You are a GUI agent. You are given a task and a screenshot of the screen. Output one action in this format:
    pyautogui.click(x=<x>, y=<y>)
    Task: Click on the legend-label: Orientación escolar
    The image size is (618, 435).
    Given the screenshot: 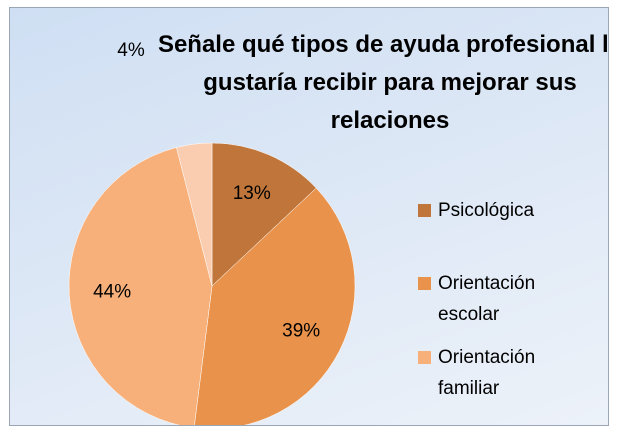 What is the action you would take?
    pyautogui.click(x=487, y=299)
    